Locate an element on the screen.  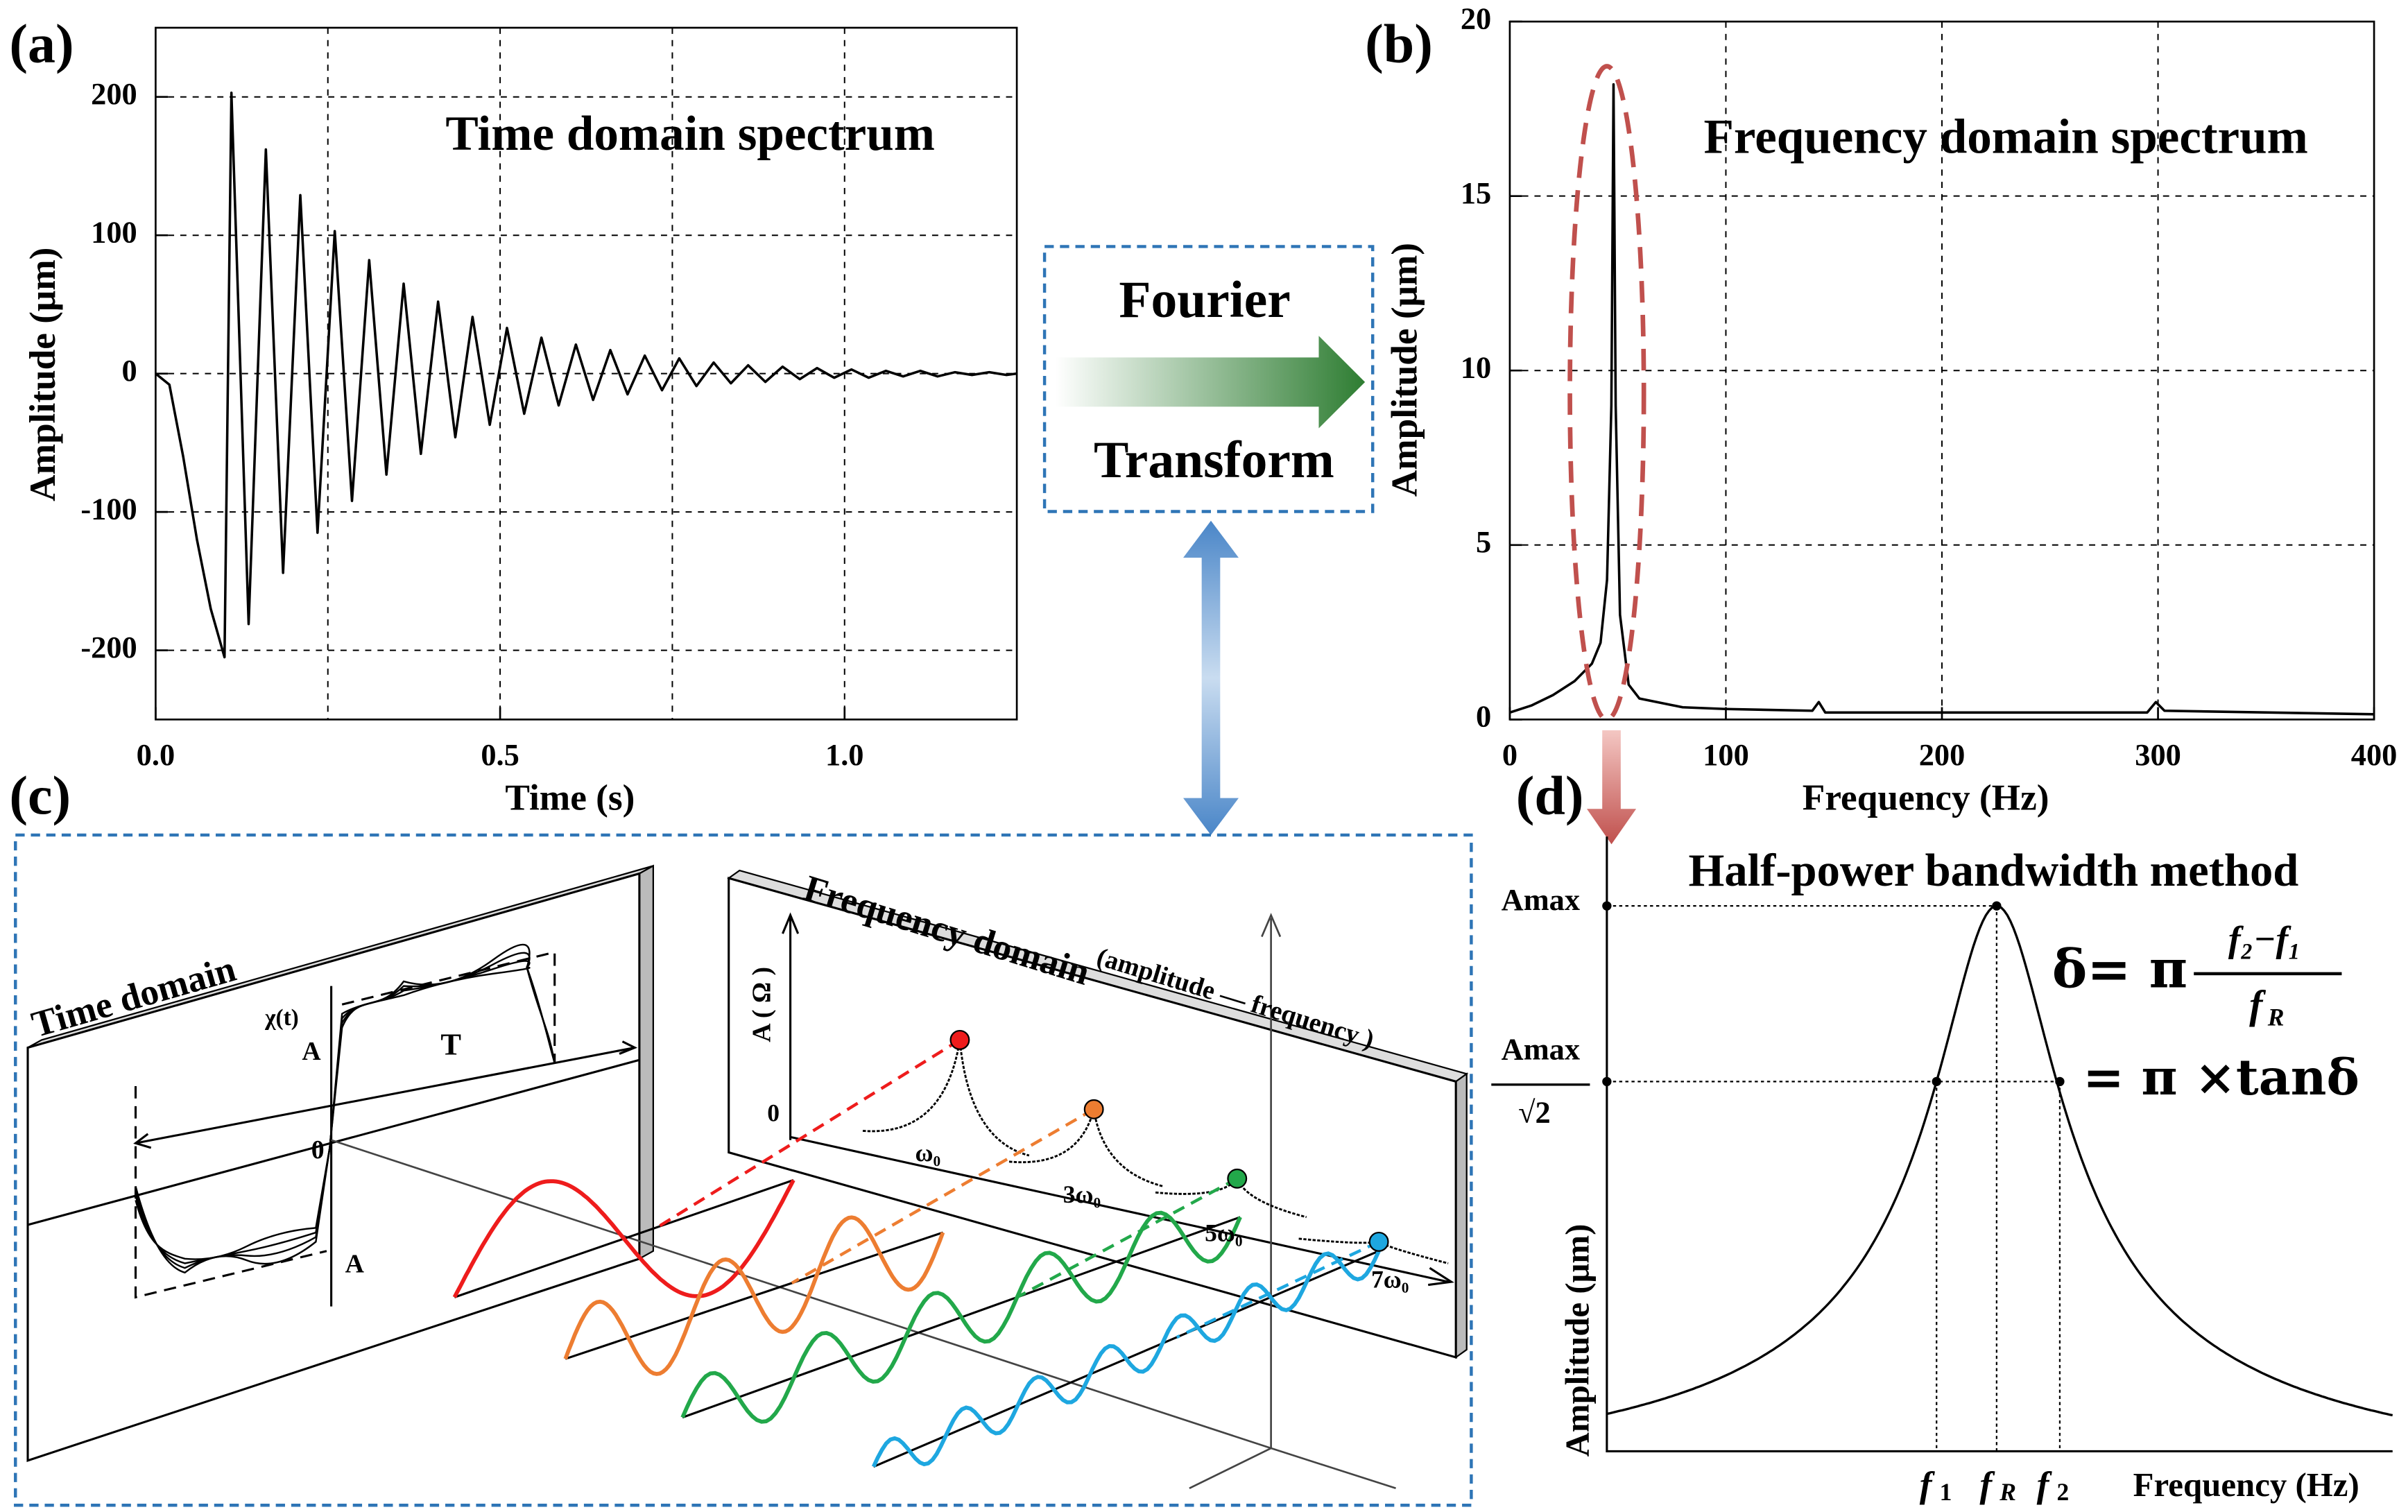
freq-mark: 2 is located at coordinates (2062, 1492).